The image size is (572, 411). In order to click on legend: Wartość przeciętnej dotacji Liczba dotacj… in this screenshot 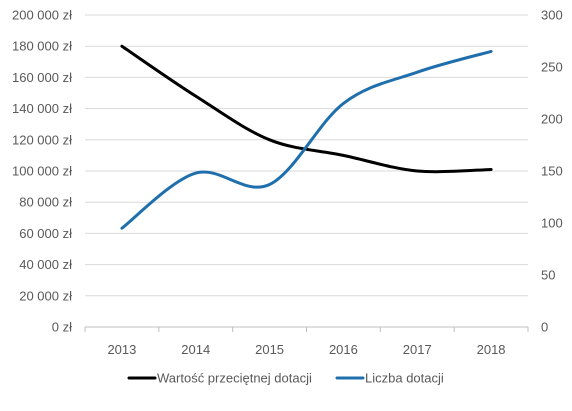, I will do `click(285, 378)`.